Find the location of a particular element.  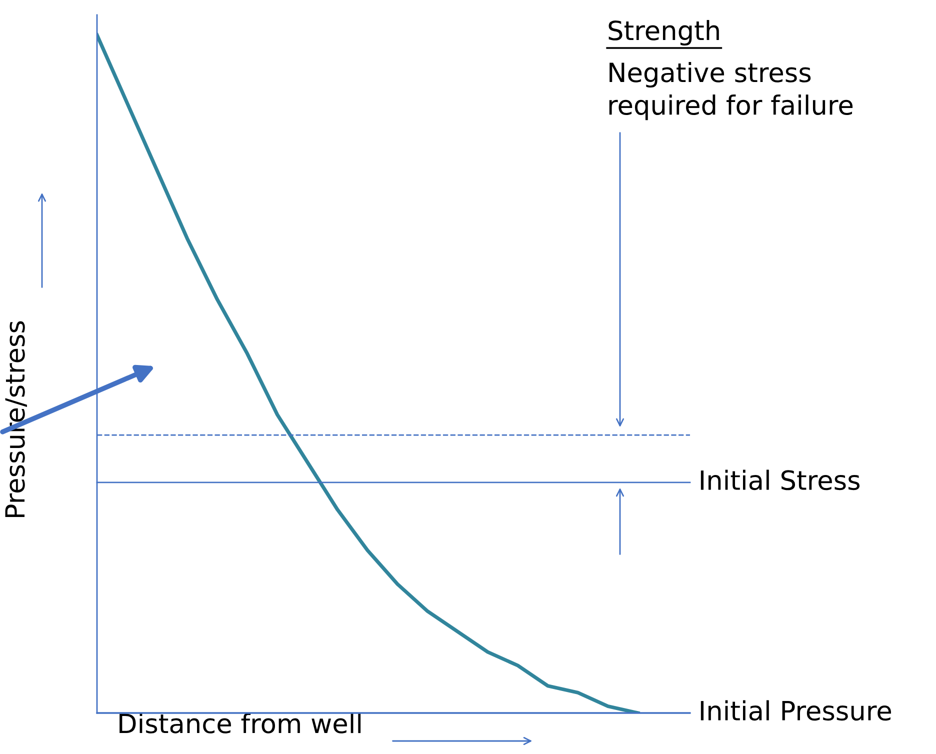

ref-line-label: Initial Stress is located at coordinates (780, 480).